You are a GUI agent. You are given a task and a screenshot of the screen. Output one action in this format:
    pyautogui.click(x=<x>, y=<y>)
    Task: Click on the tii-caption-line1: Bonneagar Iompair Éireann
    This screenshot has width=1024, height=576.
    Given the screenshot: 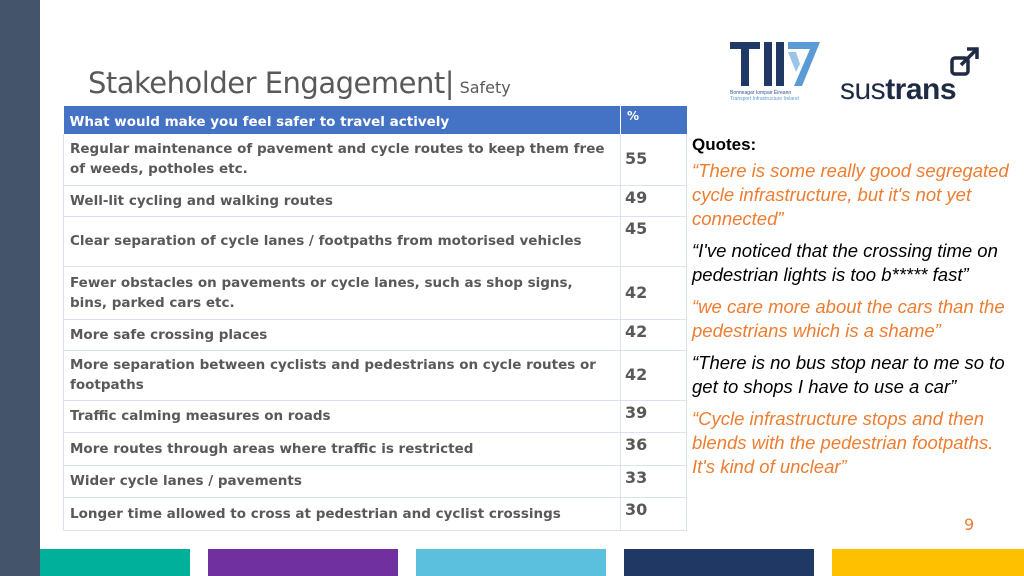 What is the action you would take?
    pyautogui.click(x=761, y=93)
    